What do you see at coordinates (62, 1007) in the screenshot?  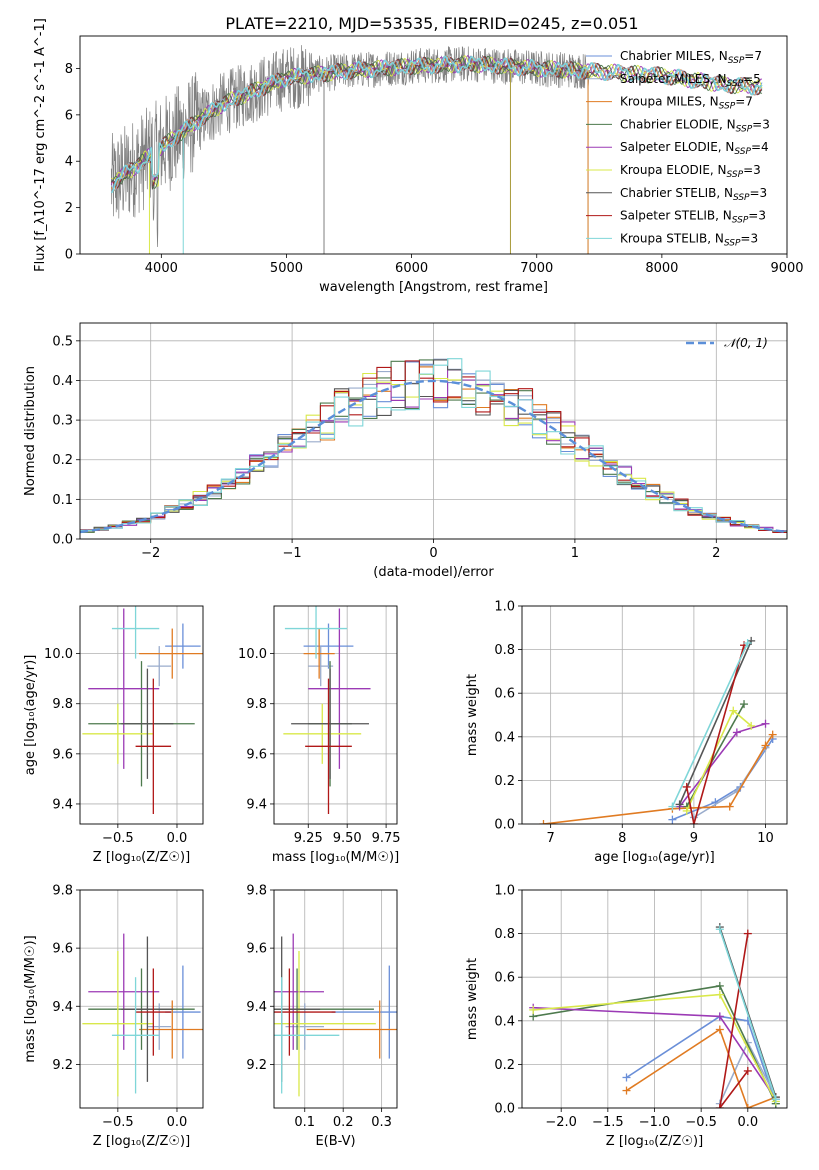 I see `mass_vs_Z-ytick-label: 9.4` at bounding box center [62, 1007].